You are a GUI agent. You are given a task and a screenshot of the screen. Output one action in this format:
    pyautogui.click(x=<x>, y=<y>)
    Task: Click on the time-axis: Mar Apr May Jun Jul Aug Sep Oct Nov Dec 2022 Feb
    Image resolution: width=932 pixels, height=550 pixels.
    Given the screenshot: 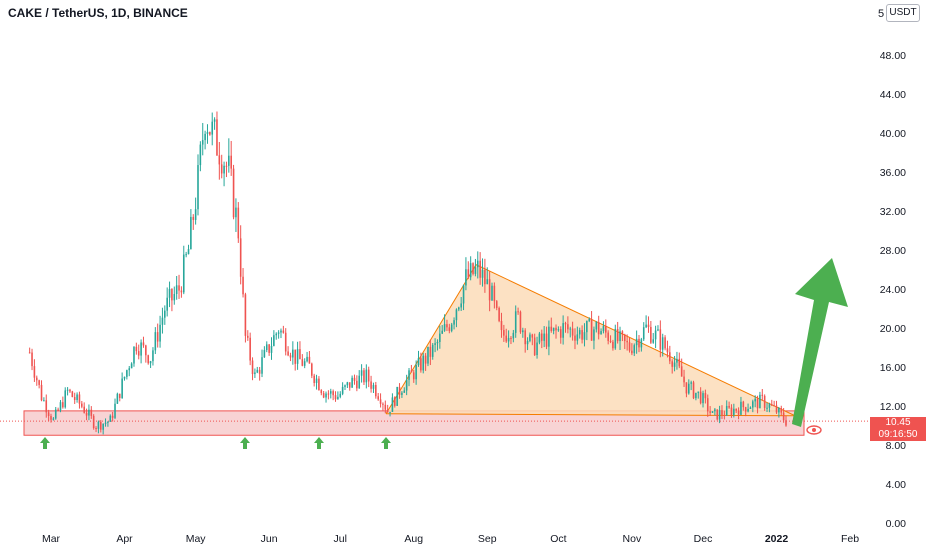 What is the action you would take?
    pyautogui.click(x=450, y=539)
    